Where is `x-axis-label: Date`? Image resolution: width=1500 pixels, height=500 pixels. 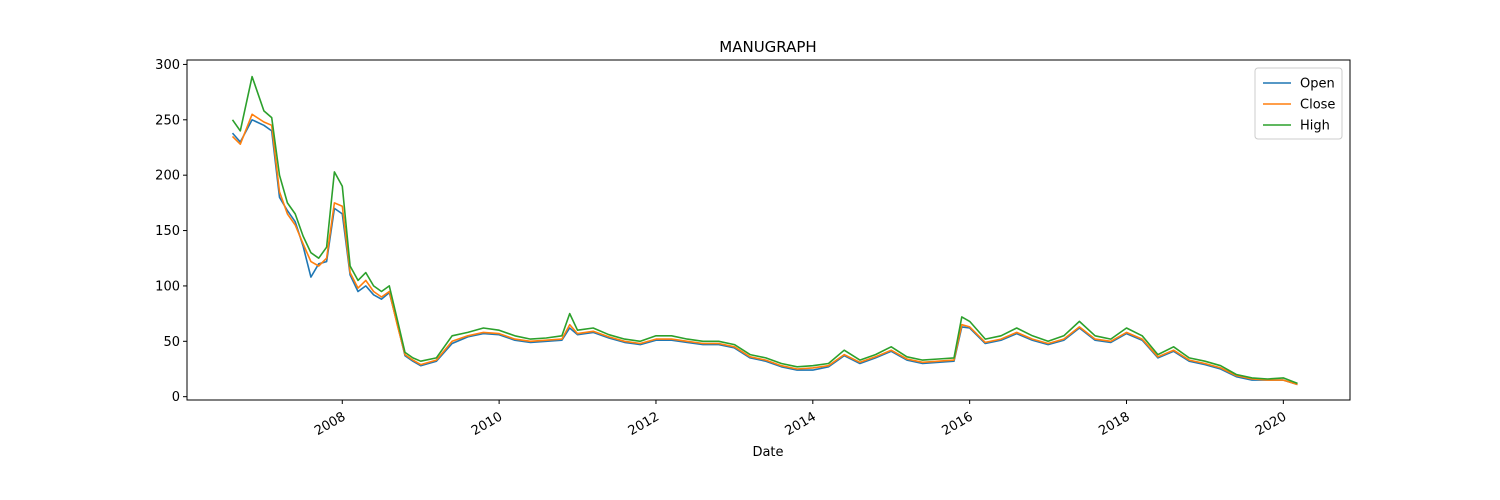
x-axis-label: Date is located at coordinates (767, 452).